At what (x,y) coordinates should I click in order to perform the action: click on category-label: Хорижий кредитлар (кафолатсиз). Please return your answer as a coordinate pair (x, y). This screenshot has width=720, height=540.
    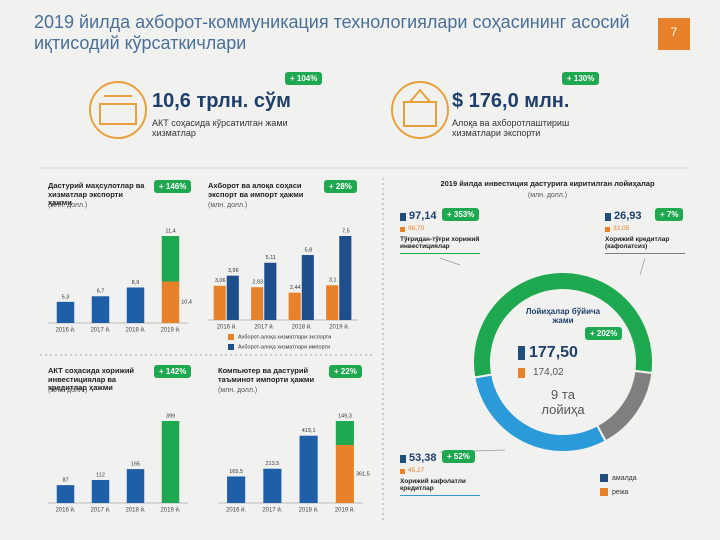
    Looking at the image, I should click on (645, 245).